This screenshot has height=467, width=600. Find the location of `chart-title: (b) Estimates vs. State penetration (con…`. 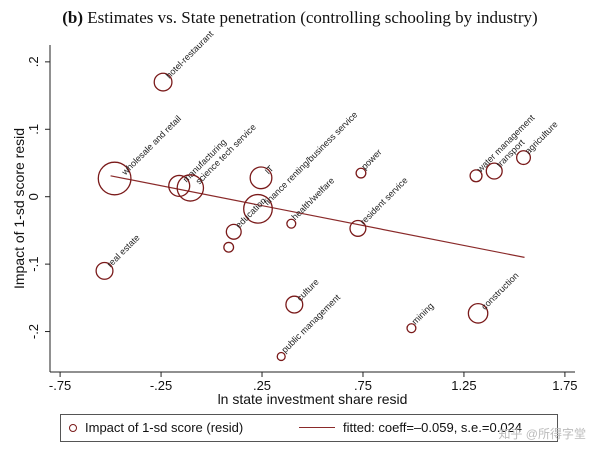

chart-title: (b) Estimates vs. State penetration (con… is located at coordinates (300, 18).